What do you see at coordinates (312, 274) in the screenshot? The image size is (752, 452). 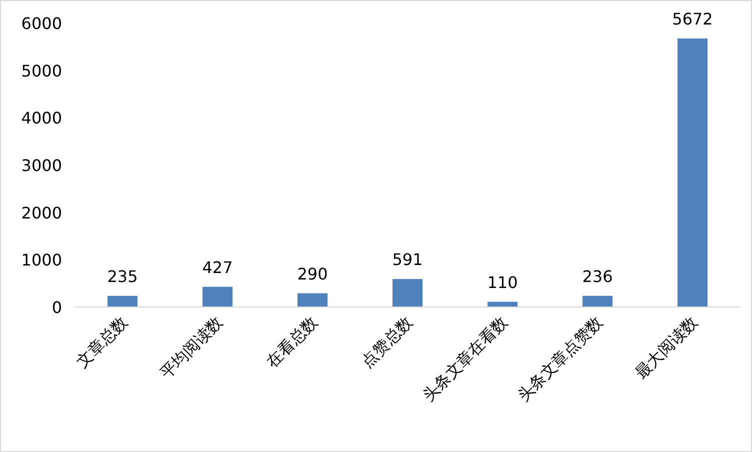 I see `data-label: 290` at bounding box center [312, 274].